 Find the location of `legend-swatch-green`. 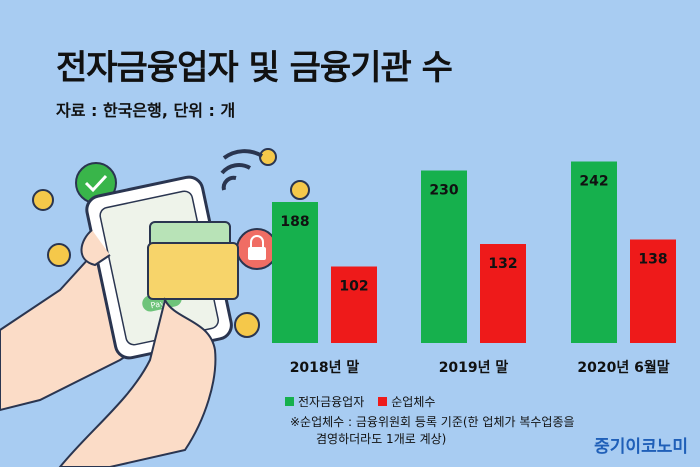

legend-swatch-green is located at coordinates (289, 401).